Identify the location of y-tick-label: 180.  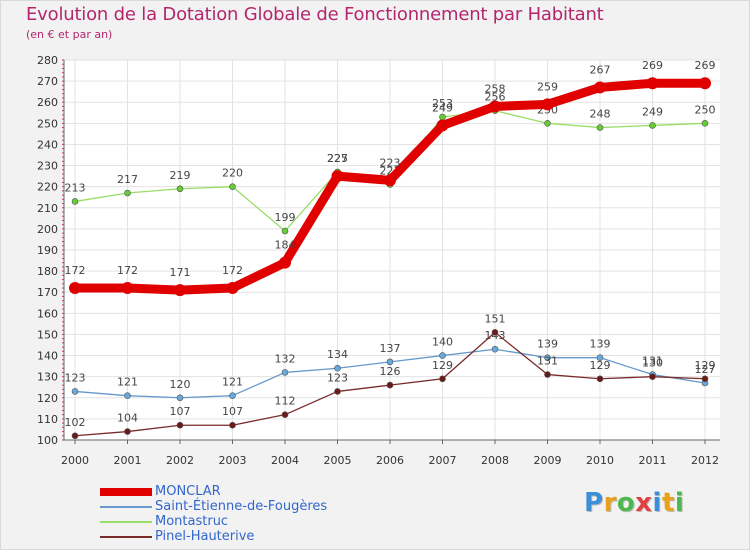
(47, 271).